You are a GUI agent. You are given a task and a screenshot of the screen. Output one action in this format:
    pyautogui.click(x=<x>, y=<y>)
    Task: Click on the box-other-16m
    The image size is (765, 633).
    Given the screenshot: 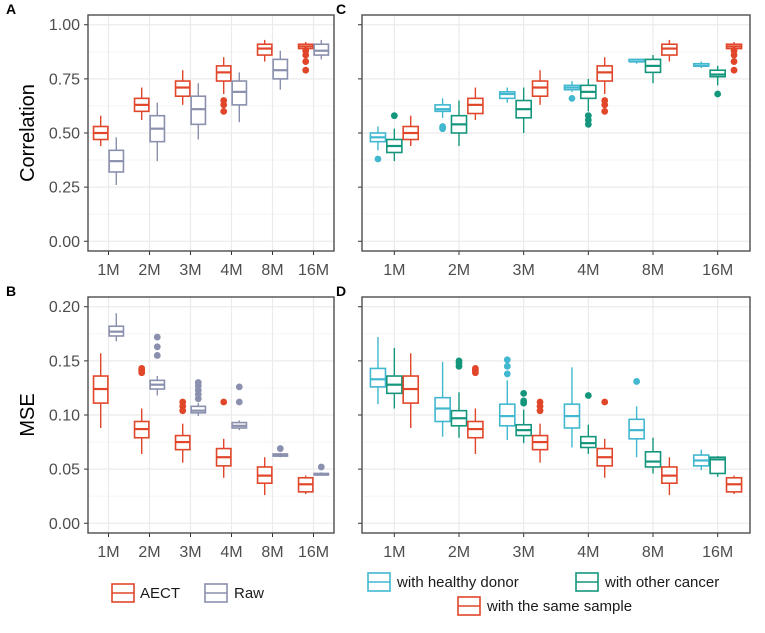 What is the action you would take?
    pyautogui.click(x=718, y=466)
    